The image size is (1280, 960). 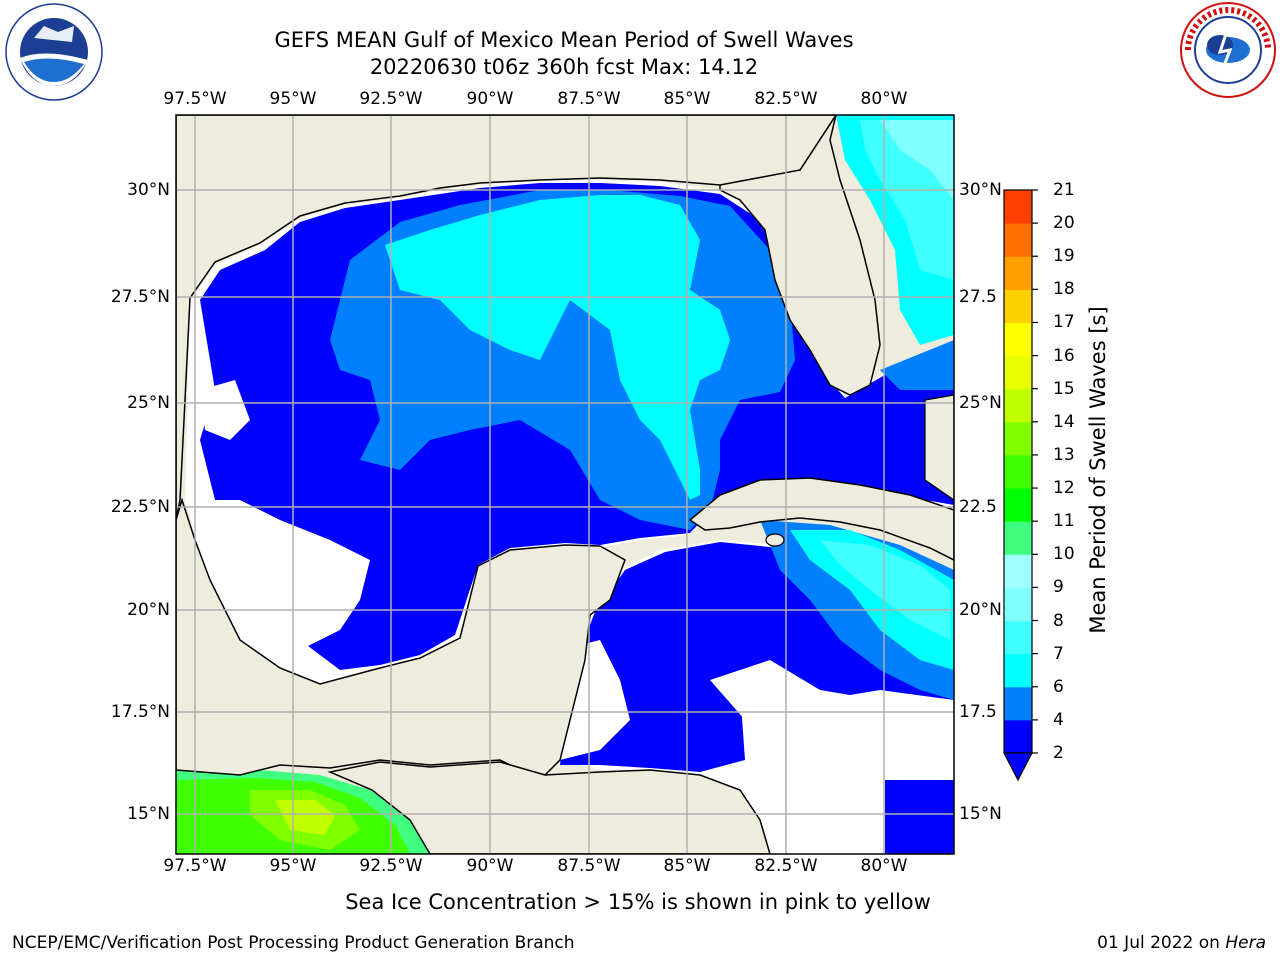 I want to click on colorbar-tick-label: 11, so click(x=1064, y=521).